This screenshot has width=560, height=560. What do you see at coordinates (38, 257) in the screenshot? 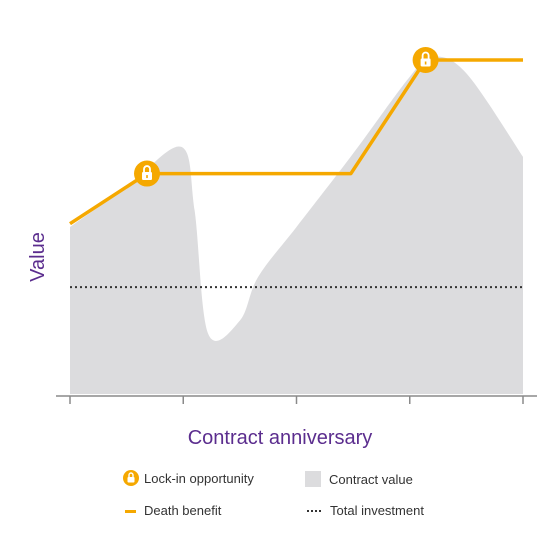
I see `y-axis-title: Value` at bounding box center [38, 257].